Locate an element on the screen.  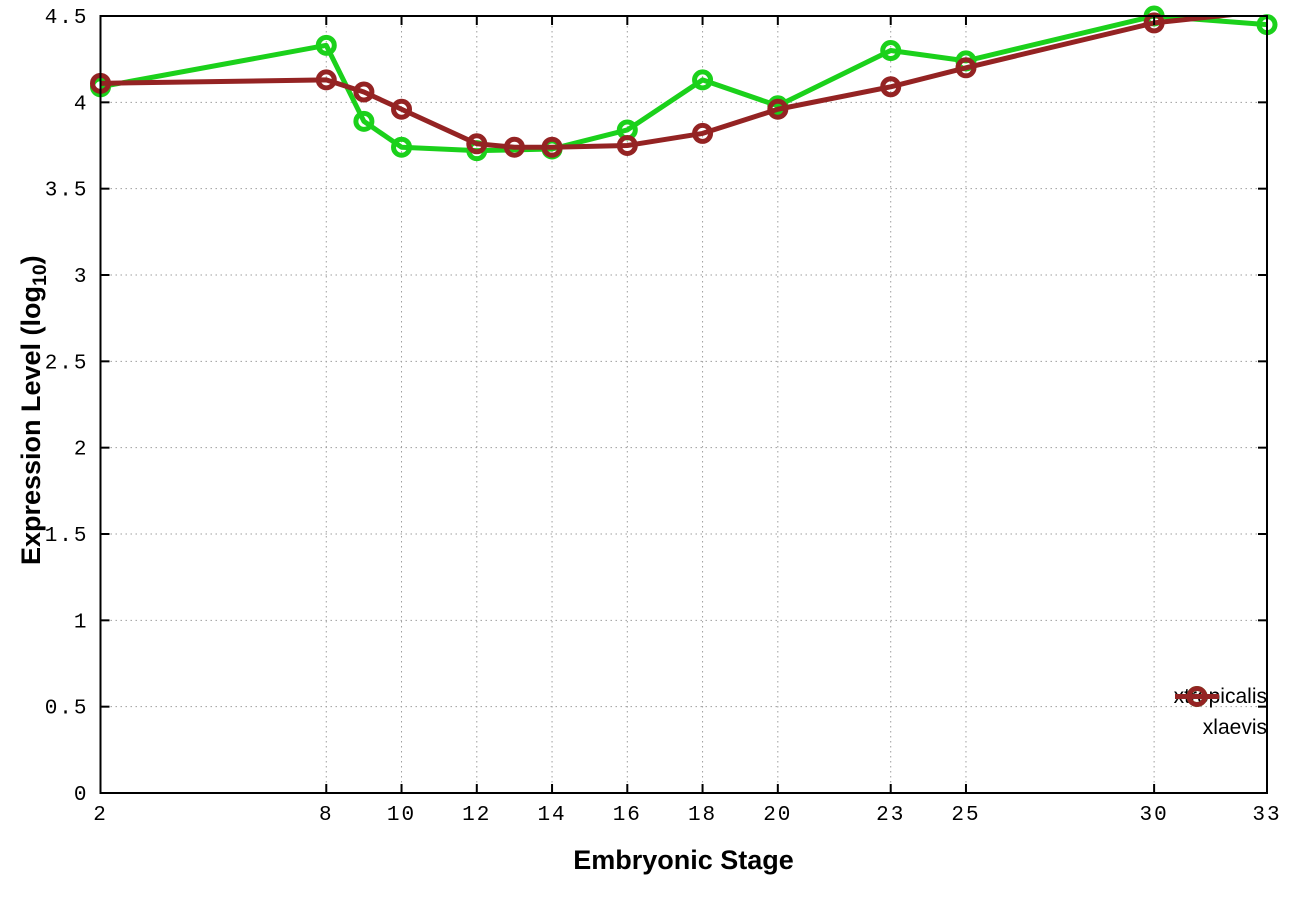
x-tick-label: 16 is located at coordinates (627, 815).